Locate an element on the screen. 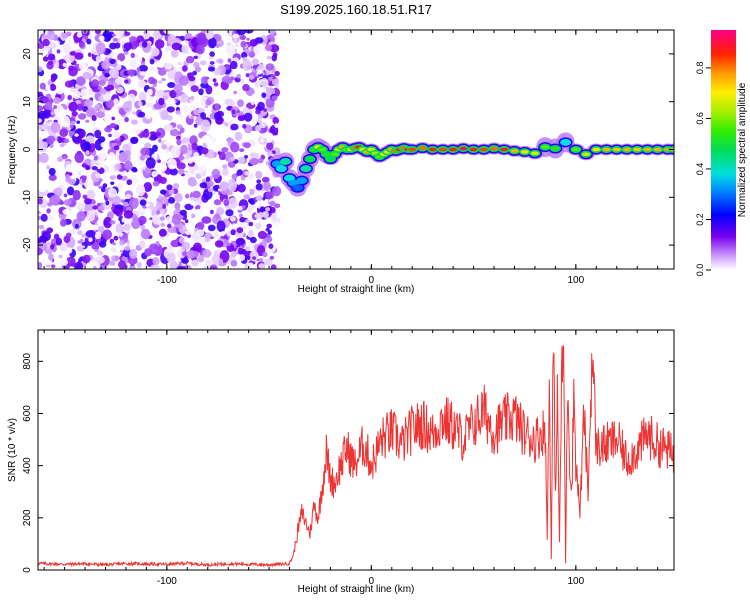  figure-title: S199.2025.160.18.51.R17 is located at coordinates (356, 9).